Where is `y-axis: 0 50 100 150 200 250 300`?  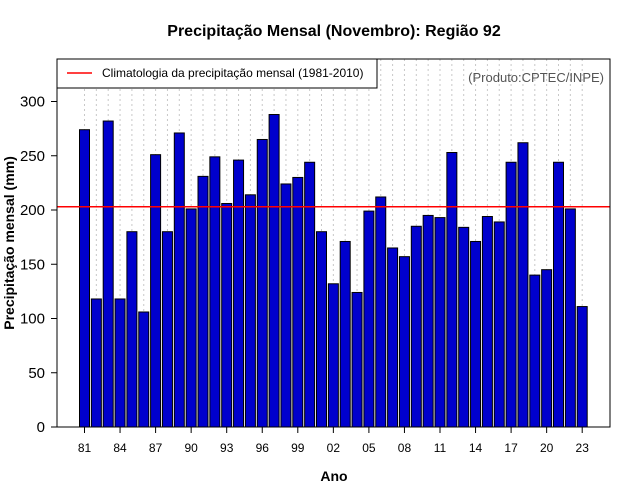
y-axis: 0 50 100 150 200 250 300 is located at coordinates (38, 265).